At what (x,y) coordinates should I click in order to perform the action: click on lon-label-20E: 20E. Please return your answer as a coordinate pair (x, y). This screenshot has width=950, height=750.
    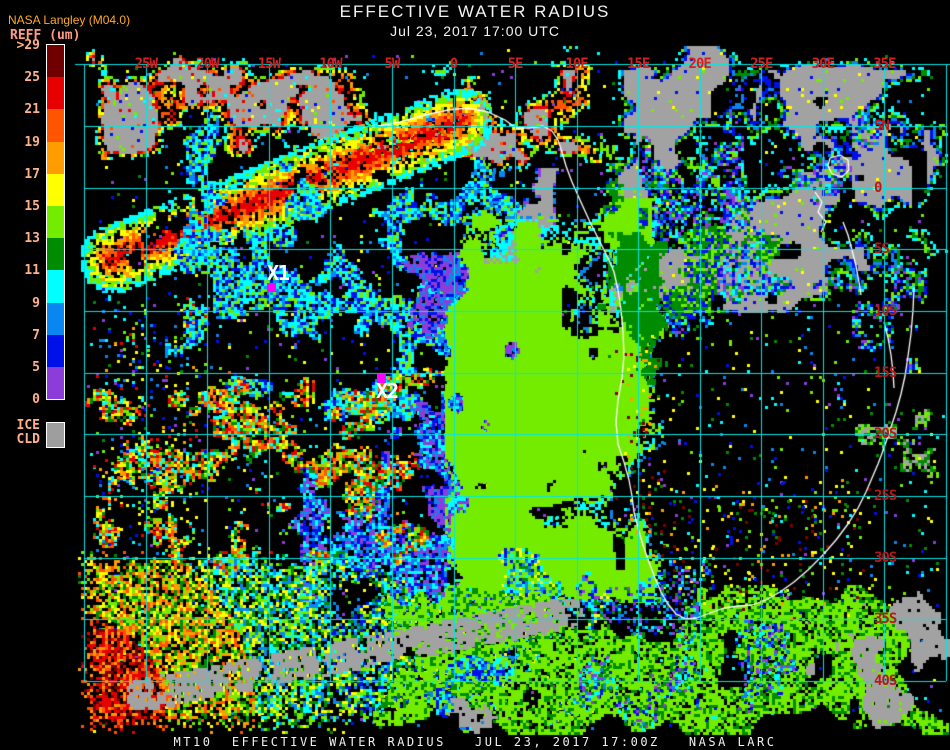
    Looking at the image, I should click on (700, 64).